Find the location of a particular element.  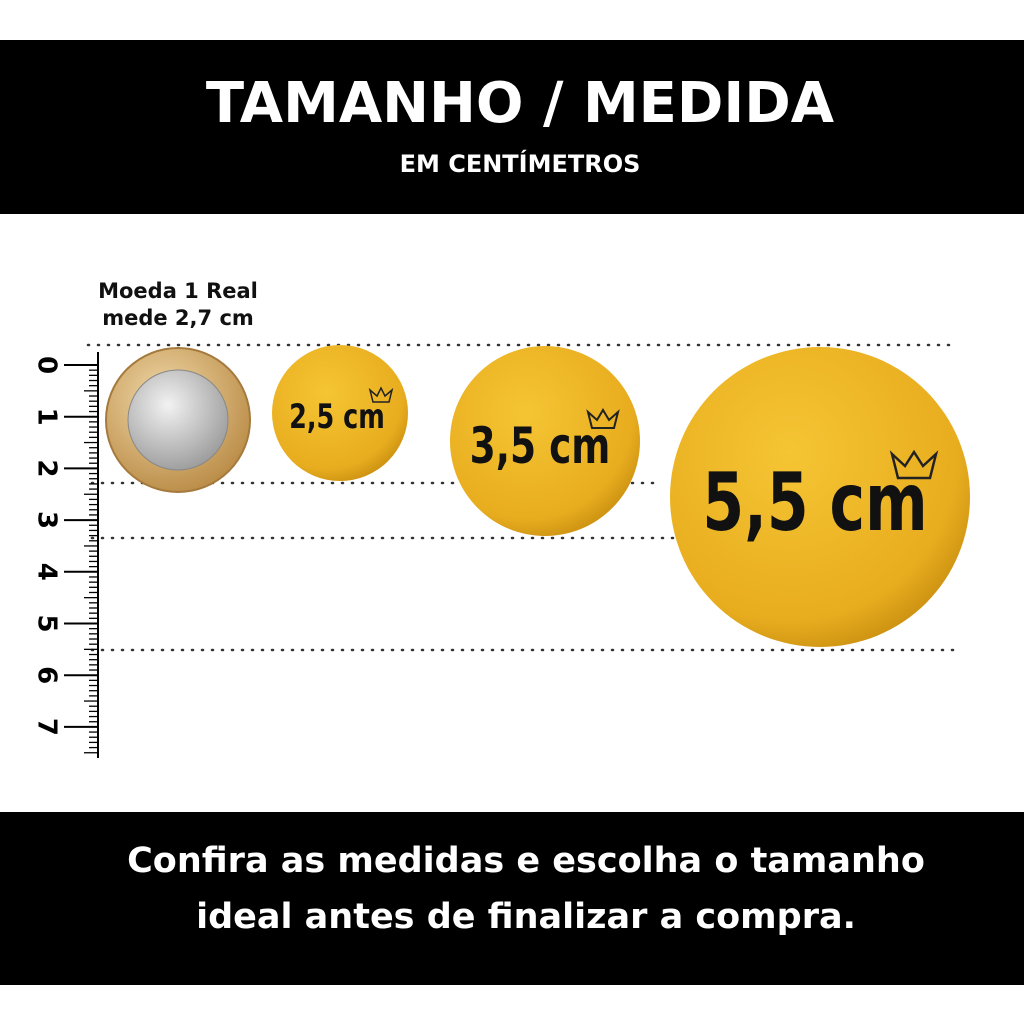

coin-center is located at coordinates (178, 420).